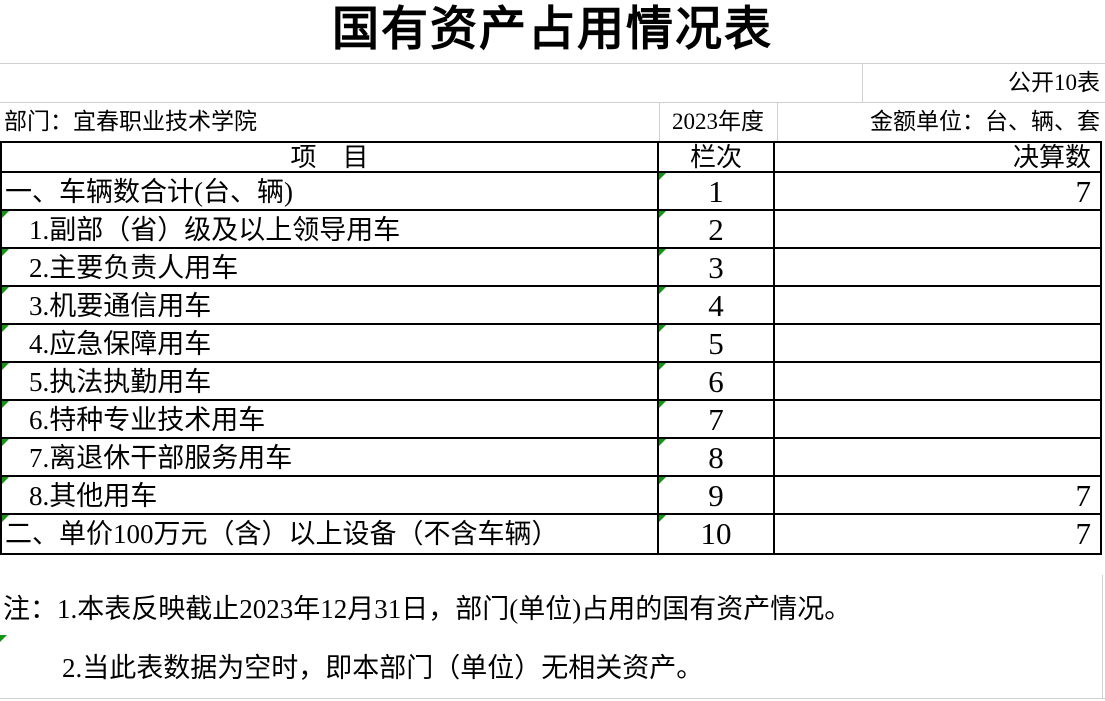 This screenshot has height=701, width=1105. Describe the element at coordinates (330, 267) in the screenshot. I see `item-cell: 2.主要负责人用车` at that location.